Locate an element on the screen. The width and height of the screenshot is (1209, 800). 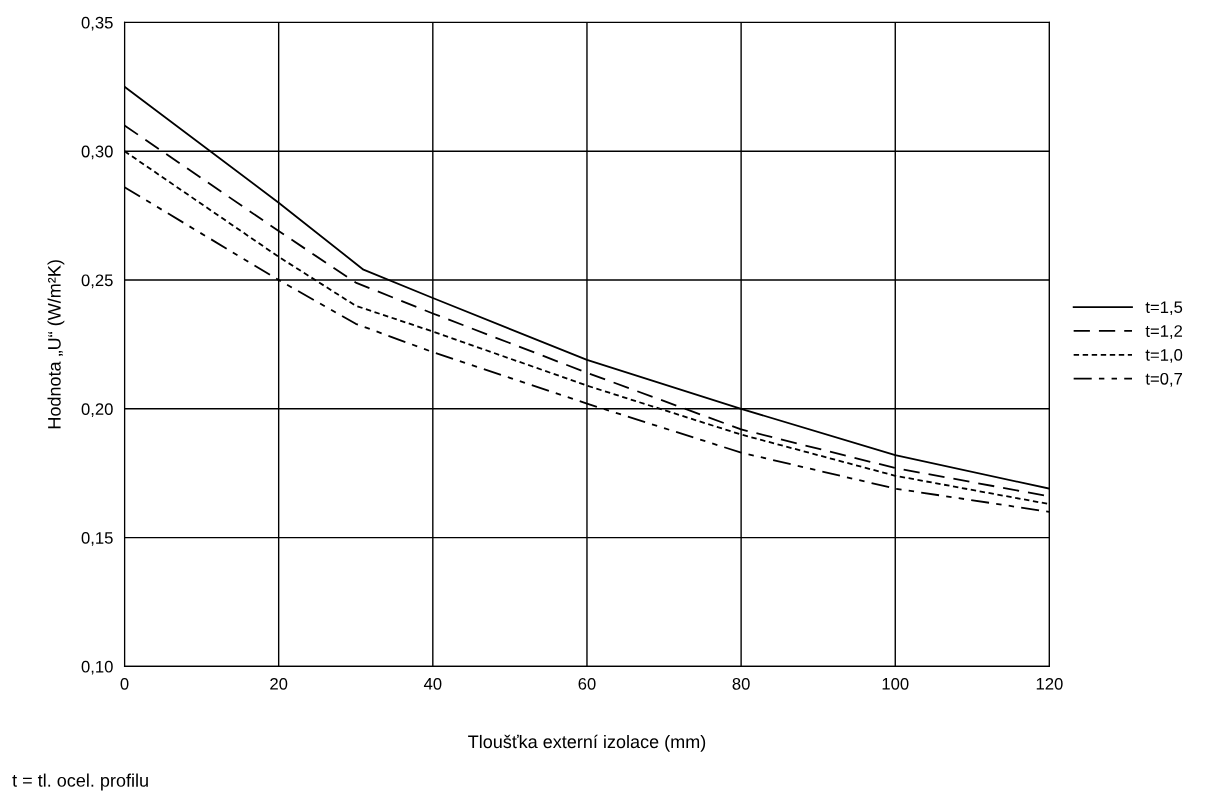
x-tick-label: 60 is located at coordinates (587, 683).